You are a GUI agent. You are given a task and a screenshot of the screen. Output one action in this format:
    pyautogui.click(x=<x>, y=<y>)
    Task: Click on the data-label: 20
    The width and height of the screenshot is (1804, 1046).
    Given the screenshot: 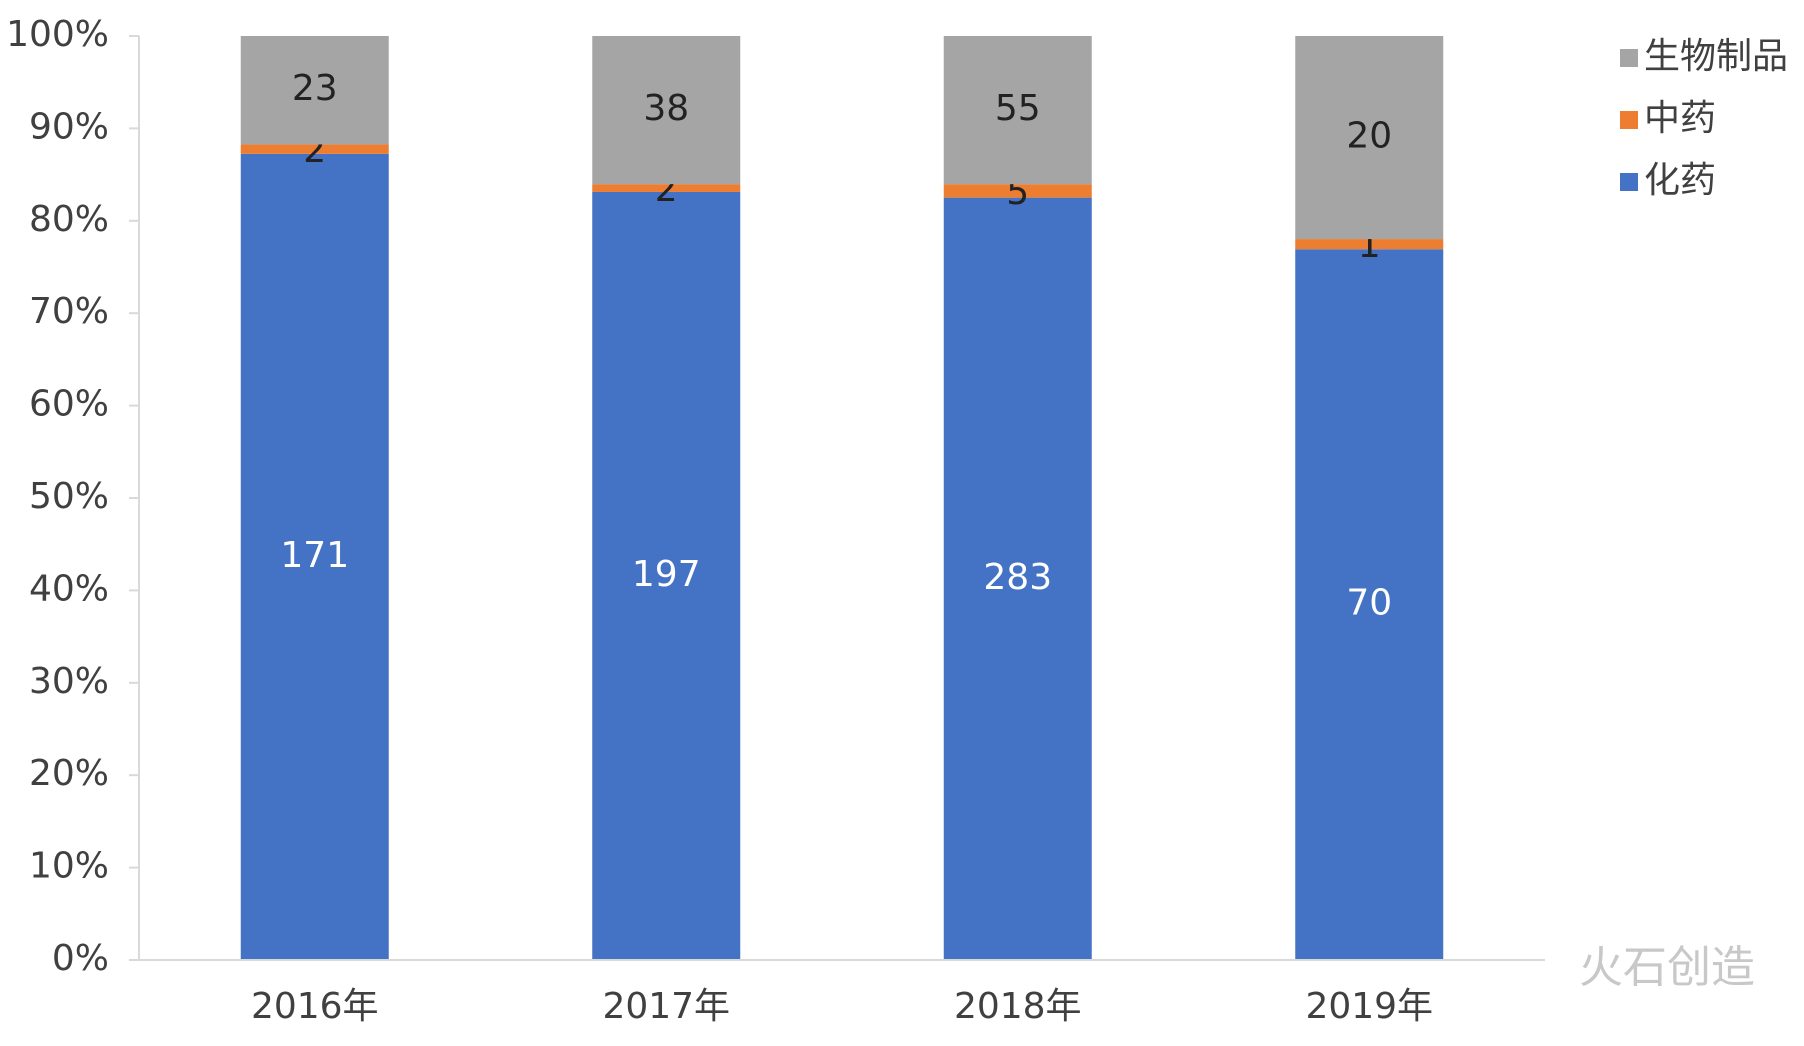 What is the action you would take?
    pyautogui.click(x=1369, y=136)
    